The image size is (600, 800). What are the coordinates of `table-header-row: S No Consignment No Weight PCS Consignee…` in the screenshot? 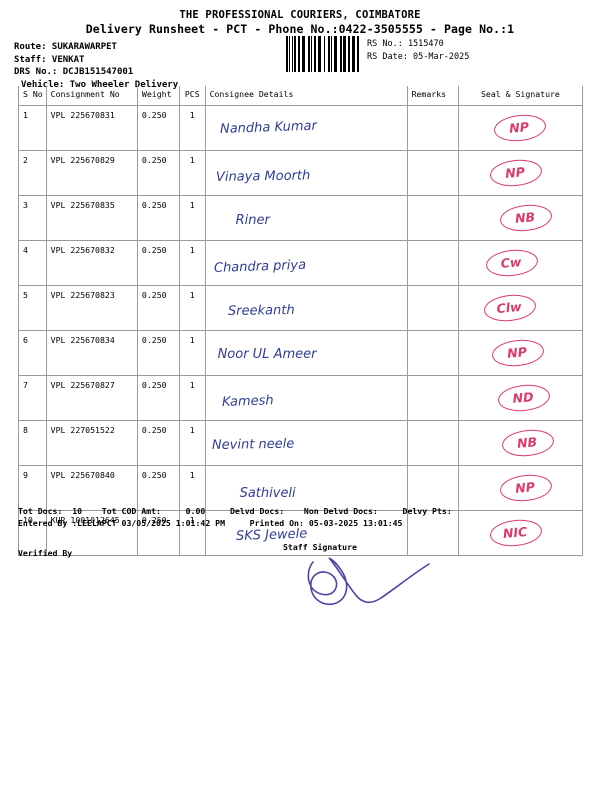 It's located at (301, 96).